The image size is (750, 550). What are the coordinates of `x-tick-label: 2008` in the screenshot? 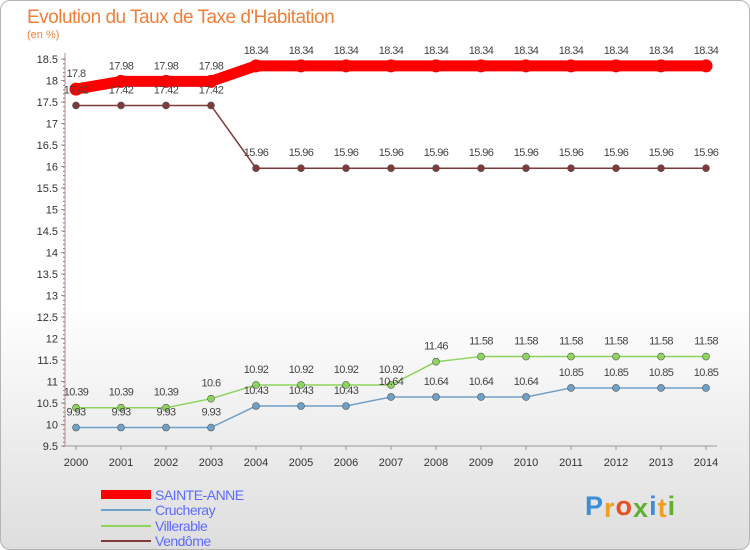 It's located at (436, 463).